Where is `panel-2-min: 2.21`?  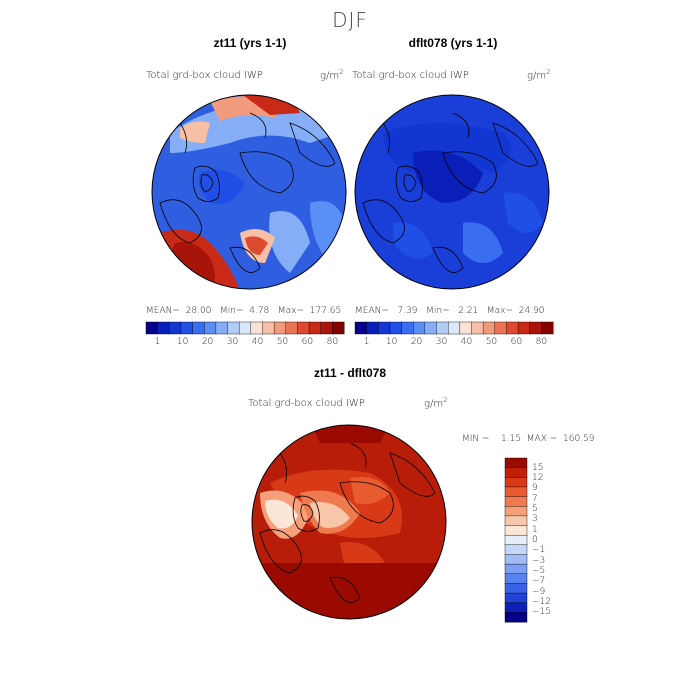
panel-2-min: 2.21 is located at coordinates (468, 311).